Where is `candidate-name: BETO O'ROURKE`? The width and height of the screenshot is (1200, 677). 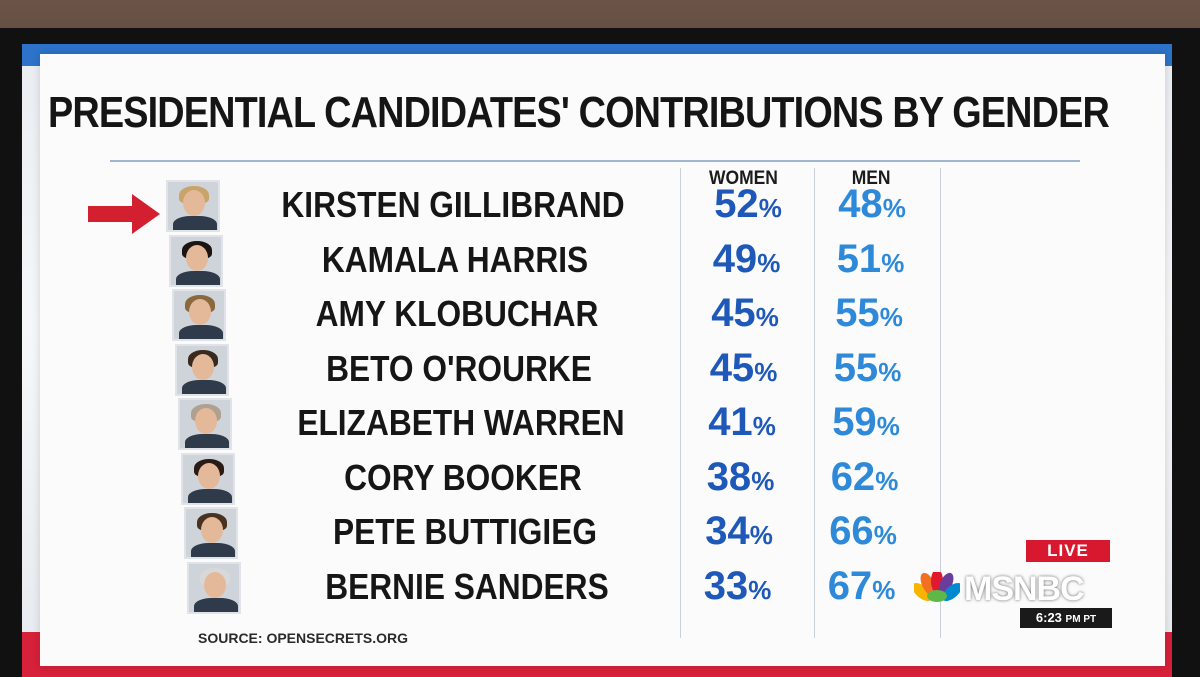
candidate-name: BETO O'ROURKE is located at coordinates (459, 368).